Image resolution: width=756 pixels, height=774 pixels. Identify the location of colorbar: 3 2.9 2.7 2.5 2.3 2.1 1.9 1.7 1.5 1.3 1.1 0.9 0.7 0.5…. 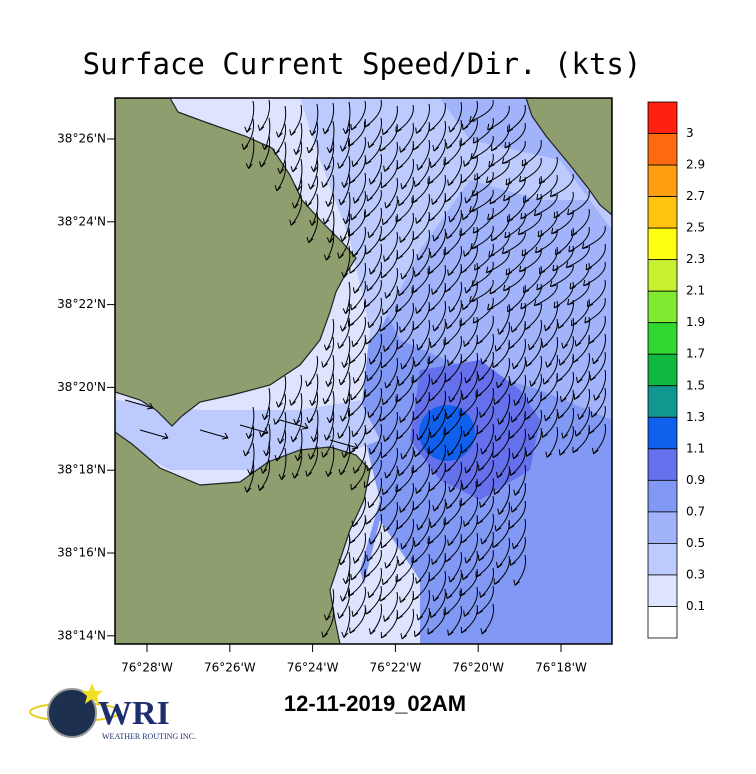
(676, 370).